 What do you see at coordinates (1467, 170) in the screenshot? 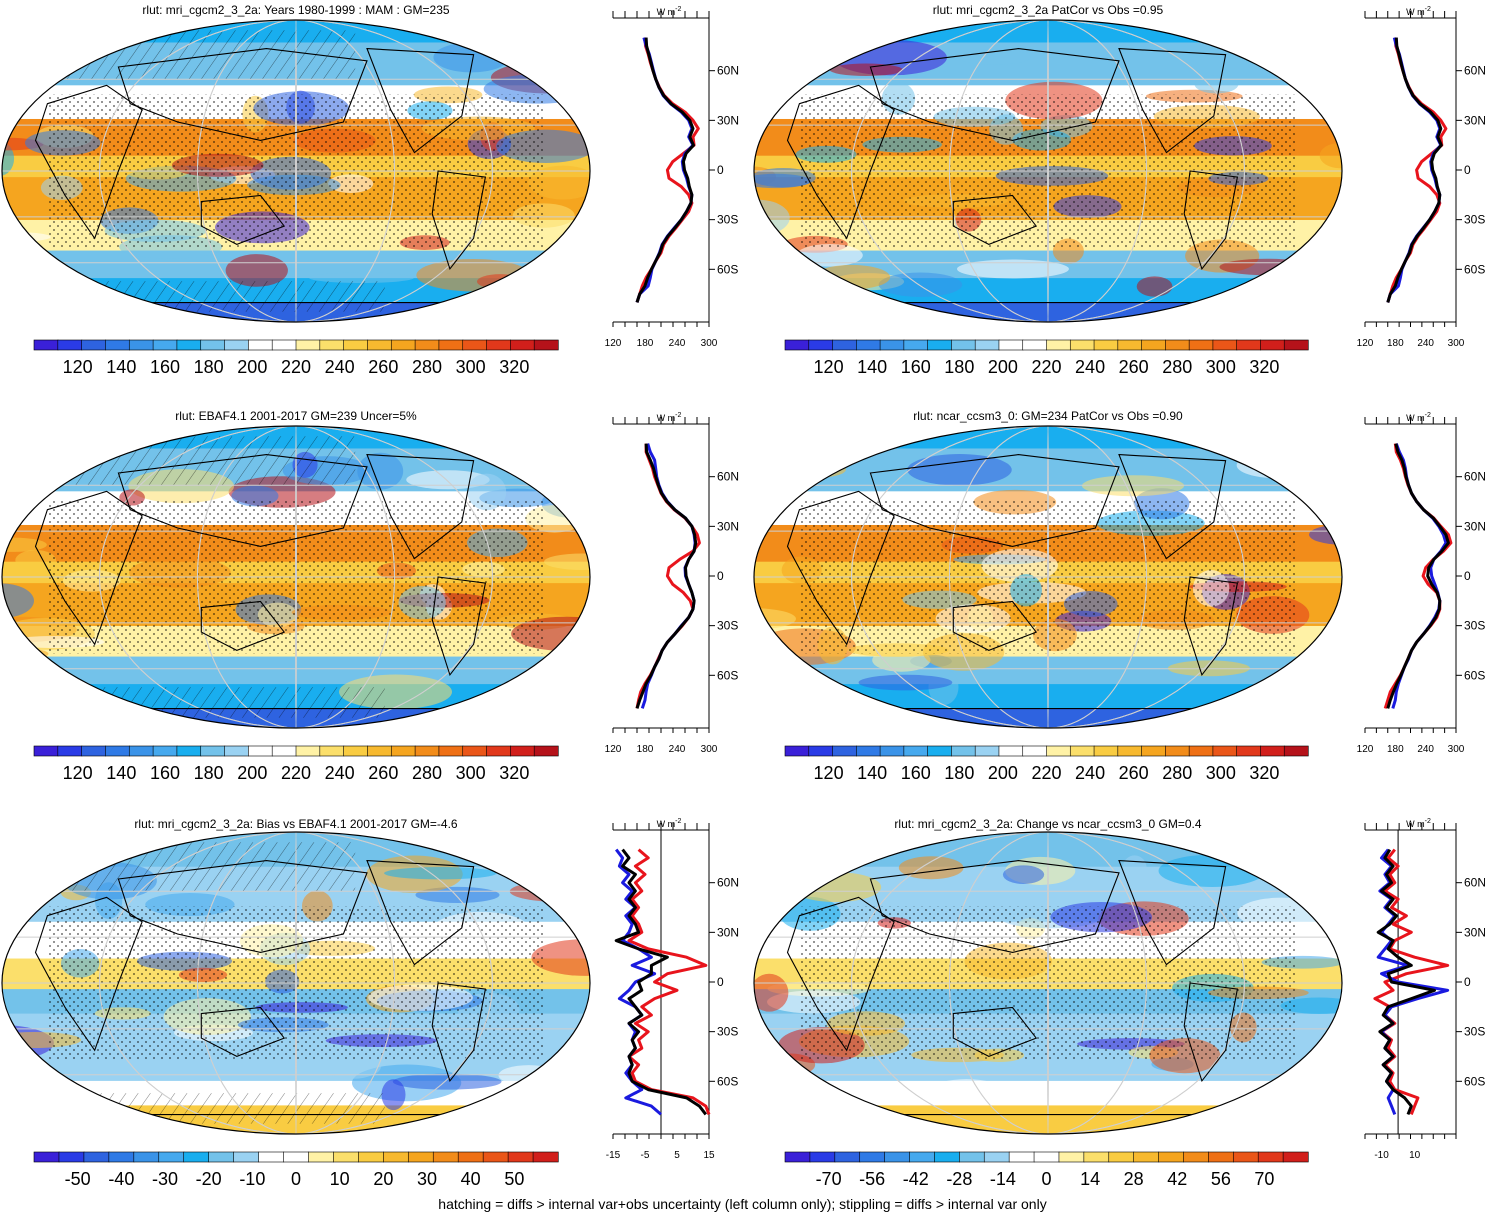
I see `zonal-lat-tick-label: 0` at bounding box center [1467, 170].